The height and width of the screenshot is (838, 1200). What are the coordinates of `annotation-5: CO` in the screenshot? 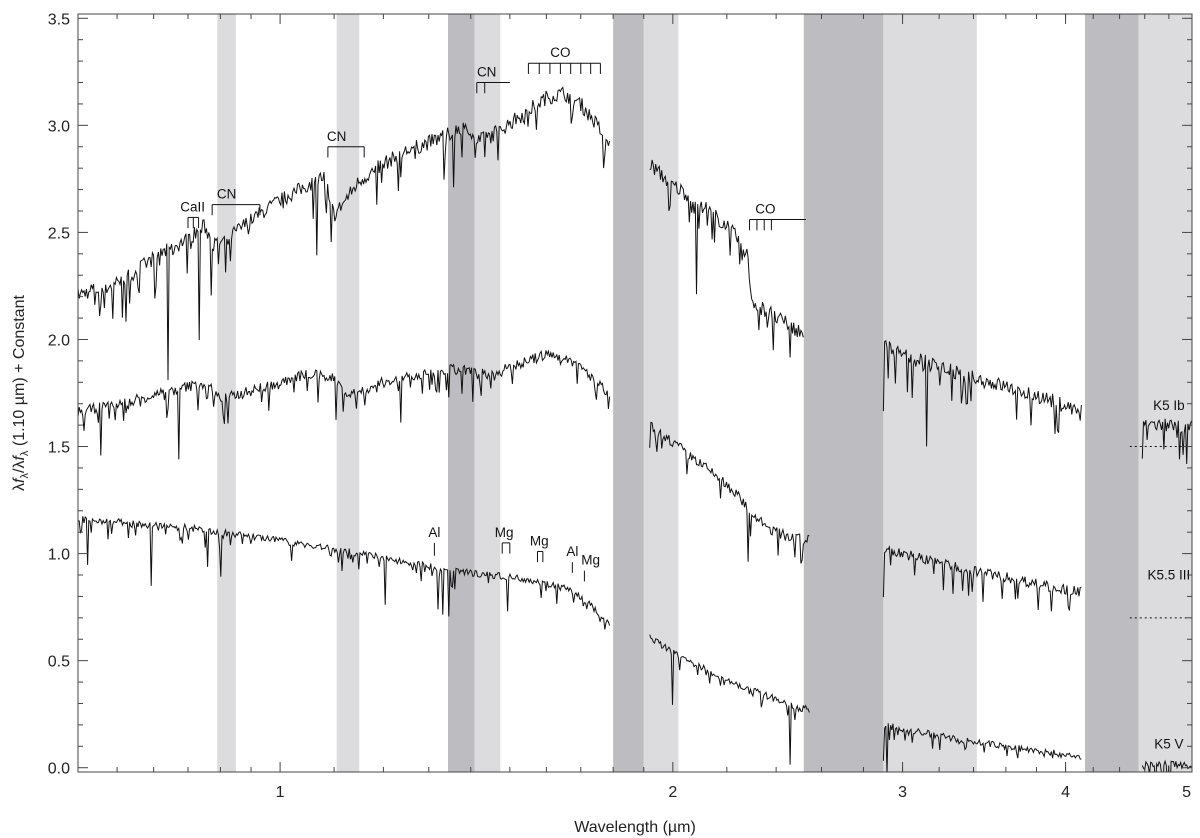 It's located at (778, 216).